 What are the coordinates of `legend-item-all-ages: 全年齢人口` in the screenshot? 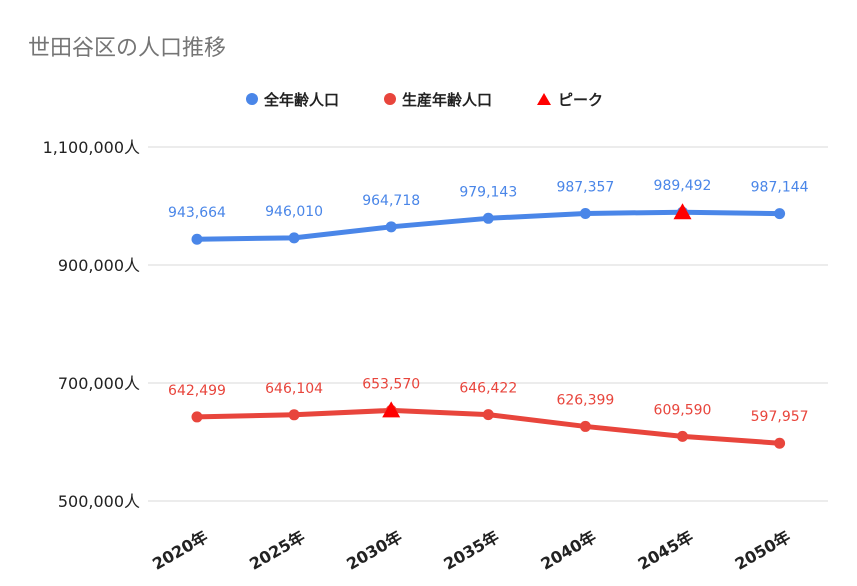 It's located at (292, 100).